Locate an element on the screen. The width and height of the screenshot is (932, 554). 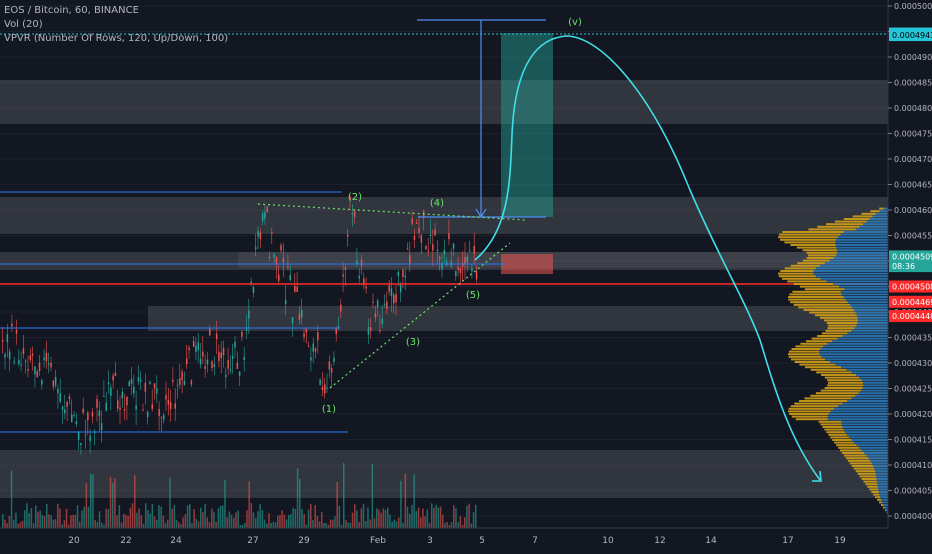
symbol-title: EOS / Bitcoin, 60, BINANCE is located at coordinates (116, 11).